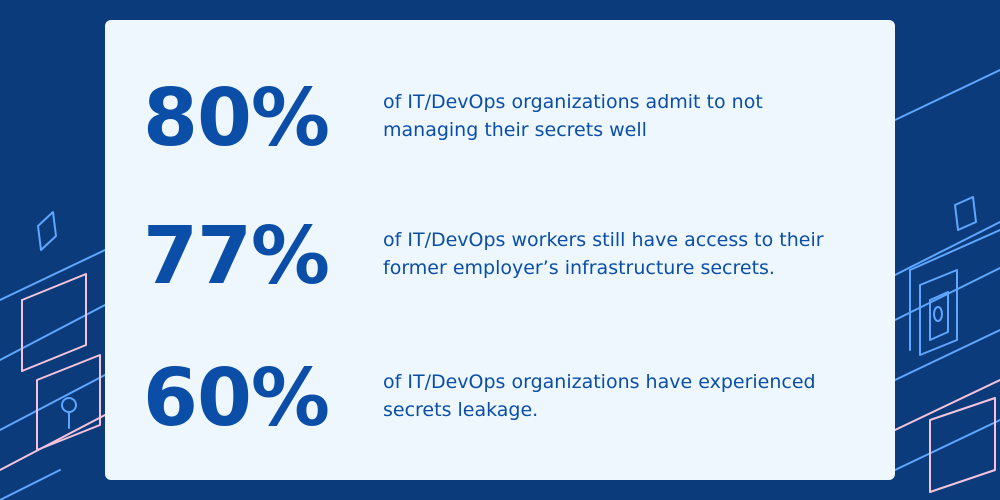 The image size is (1000, 500). I want to click on stat-description-line: secrets leakage., so click(461, 410).